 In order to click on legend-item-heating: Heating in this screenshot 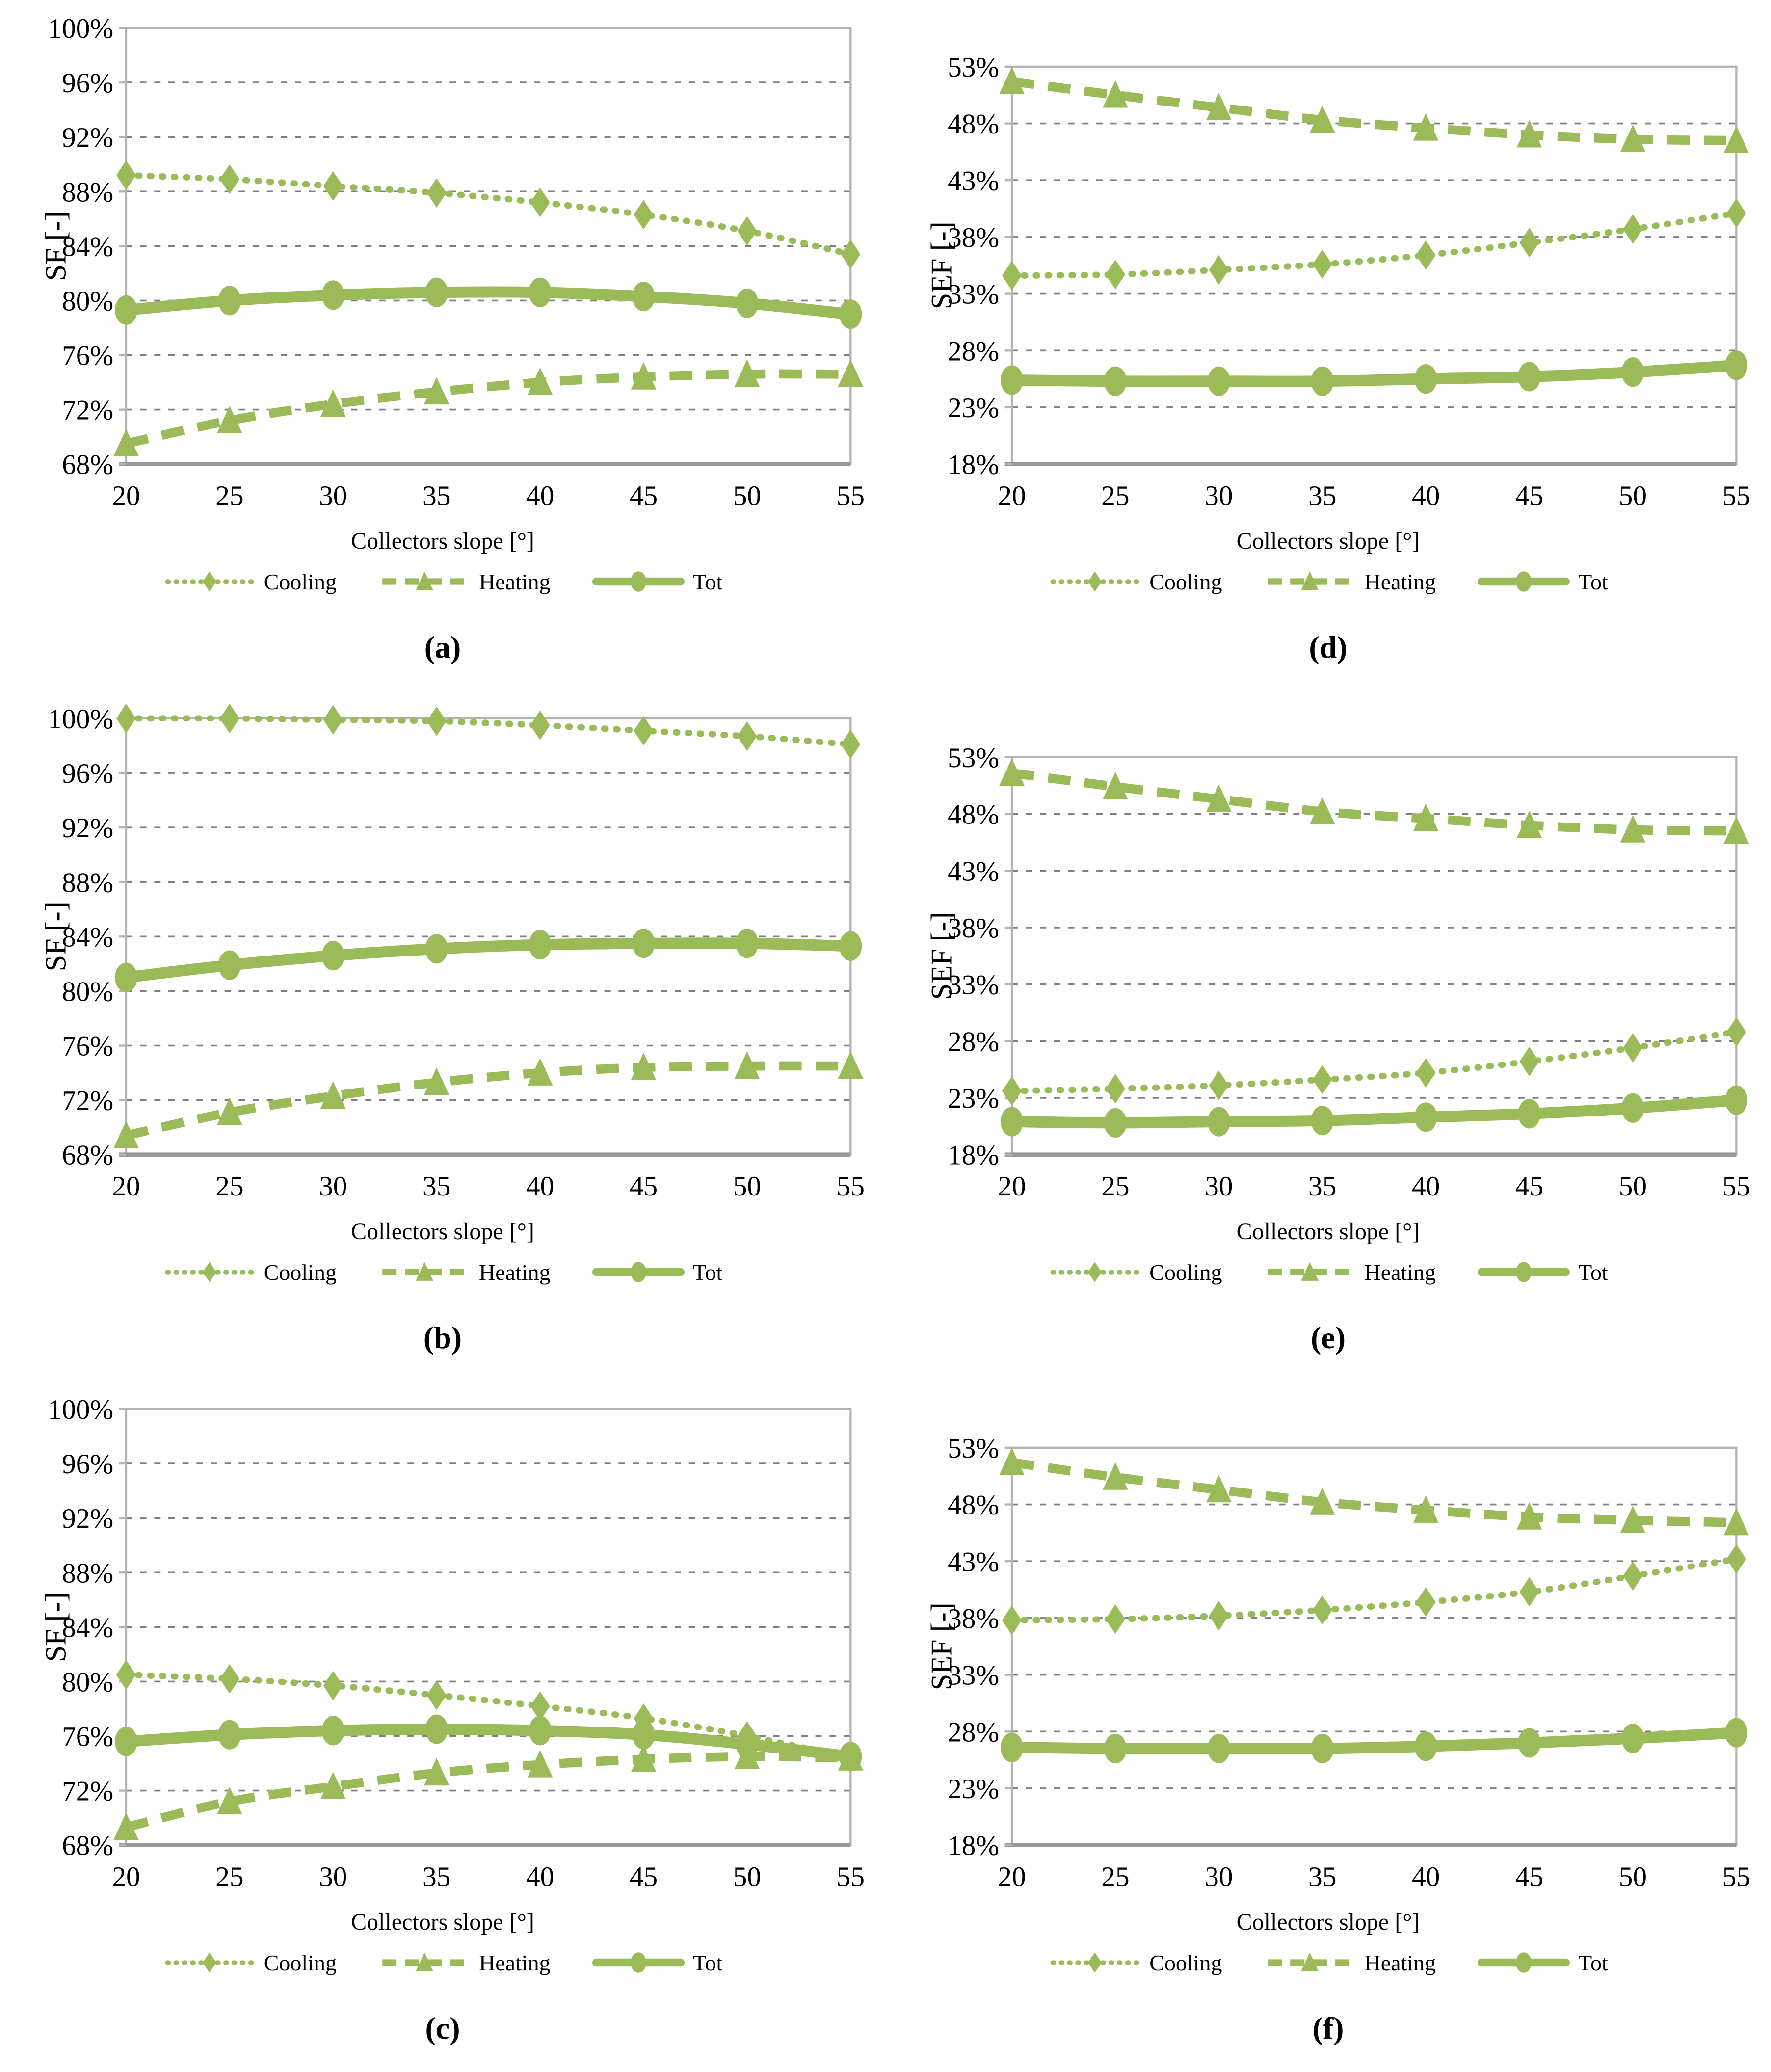, I will do `click(465, 1272)`.